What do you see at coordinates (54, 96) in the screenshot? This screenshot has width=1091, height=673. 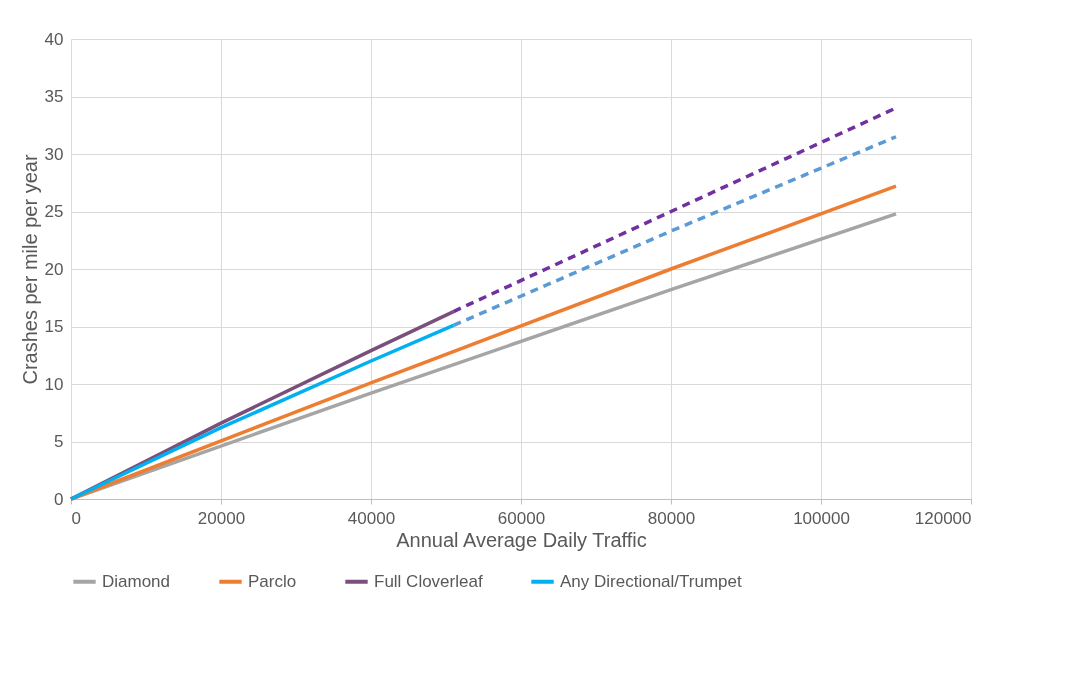 I see `y-tick-label: 35` at bounding box center [54, 96].